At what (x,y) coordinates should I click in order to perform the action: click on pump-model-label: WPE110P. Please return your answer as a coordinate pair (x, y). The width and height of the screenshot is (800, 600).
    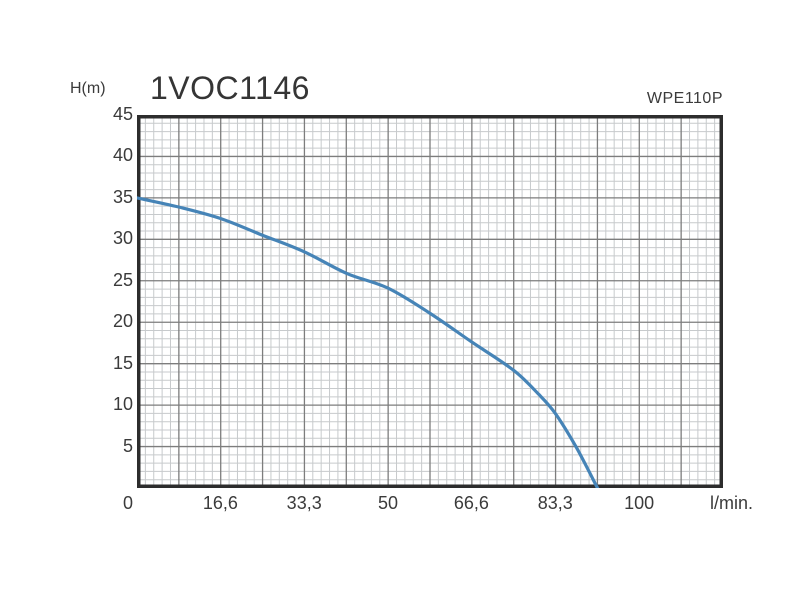
    Looking at the image, I should click on (684, 98).